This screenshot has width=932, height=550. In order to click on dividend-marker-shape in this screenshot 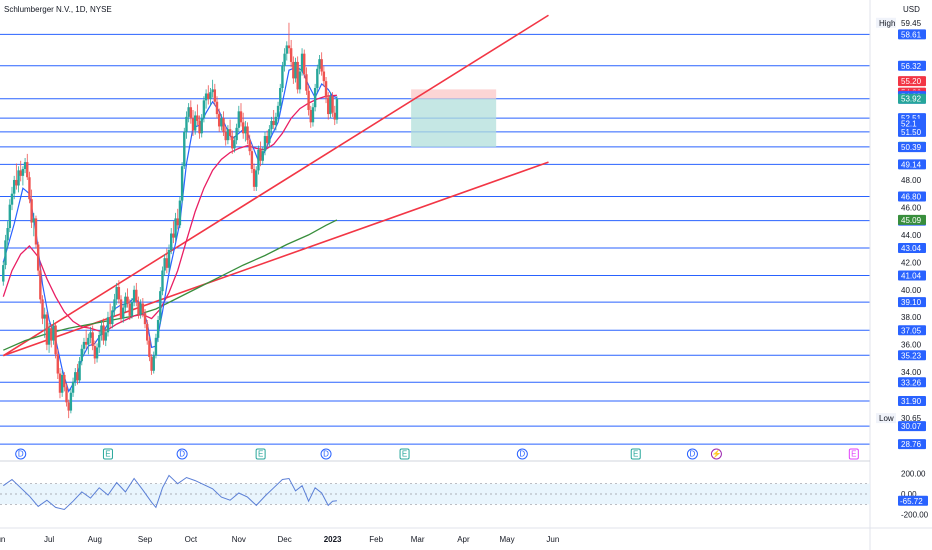, I will do `click(522, 454)`.